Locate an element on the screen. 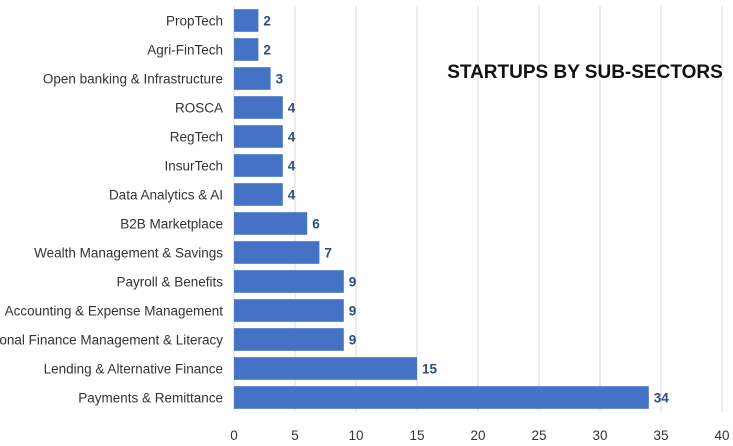 The height and width of the screenshot is (446, 733). value-label: 34 is located at coordinates (662, 398).